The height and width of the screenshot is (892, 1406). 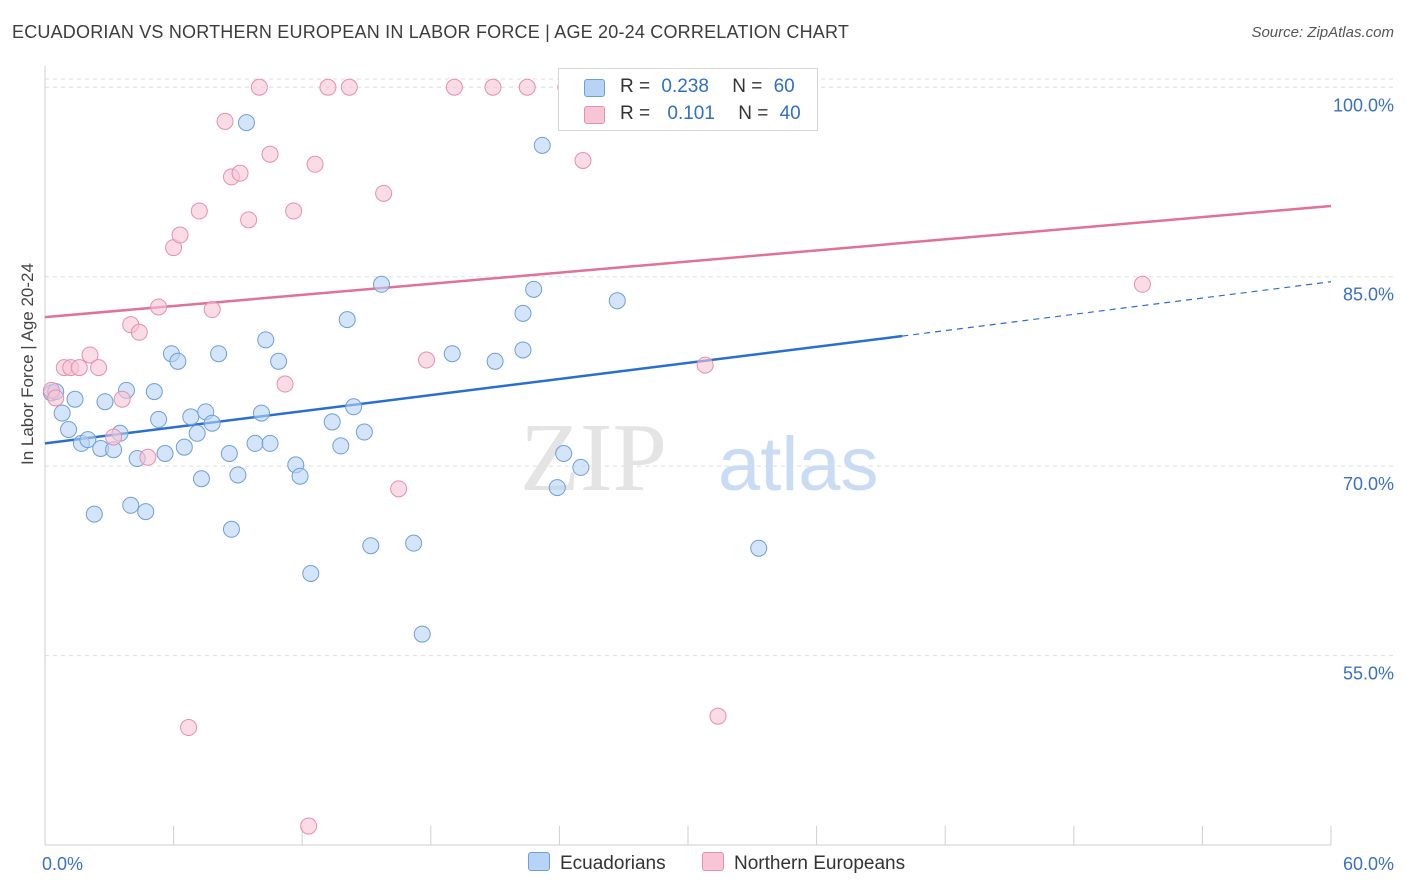 What do you see at coordinates (1368, 295) in the screenshot?
I see `y-tick-label: 85.0%` at bounding box center [1368, 295].